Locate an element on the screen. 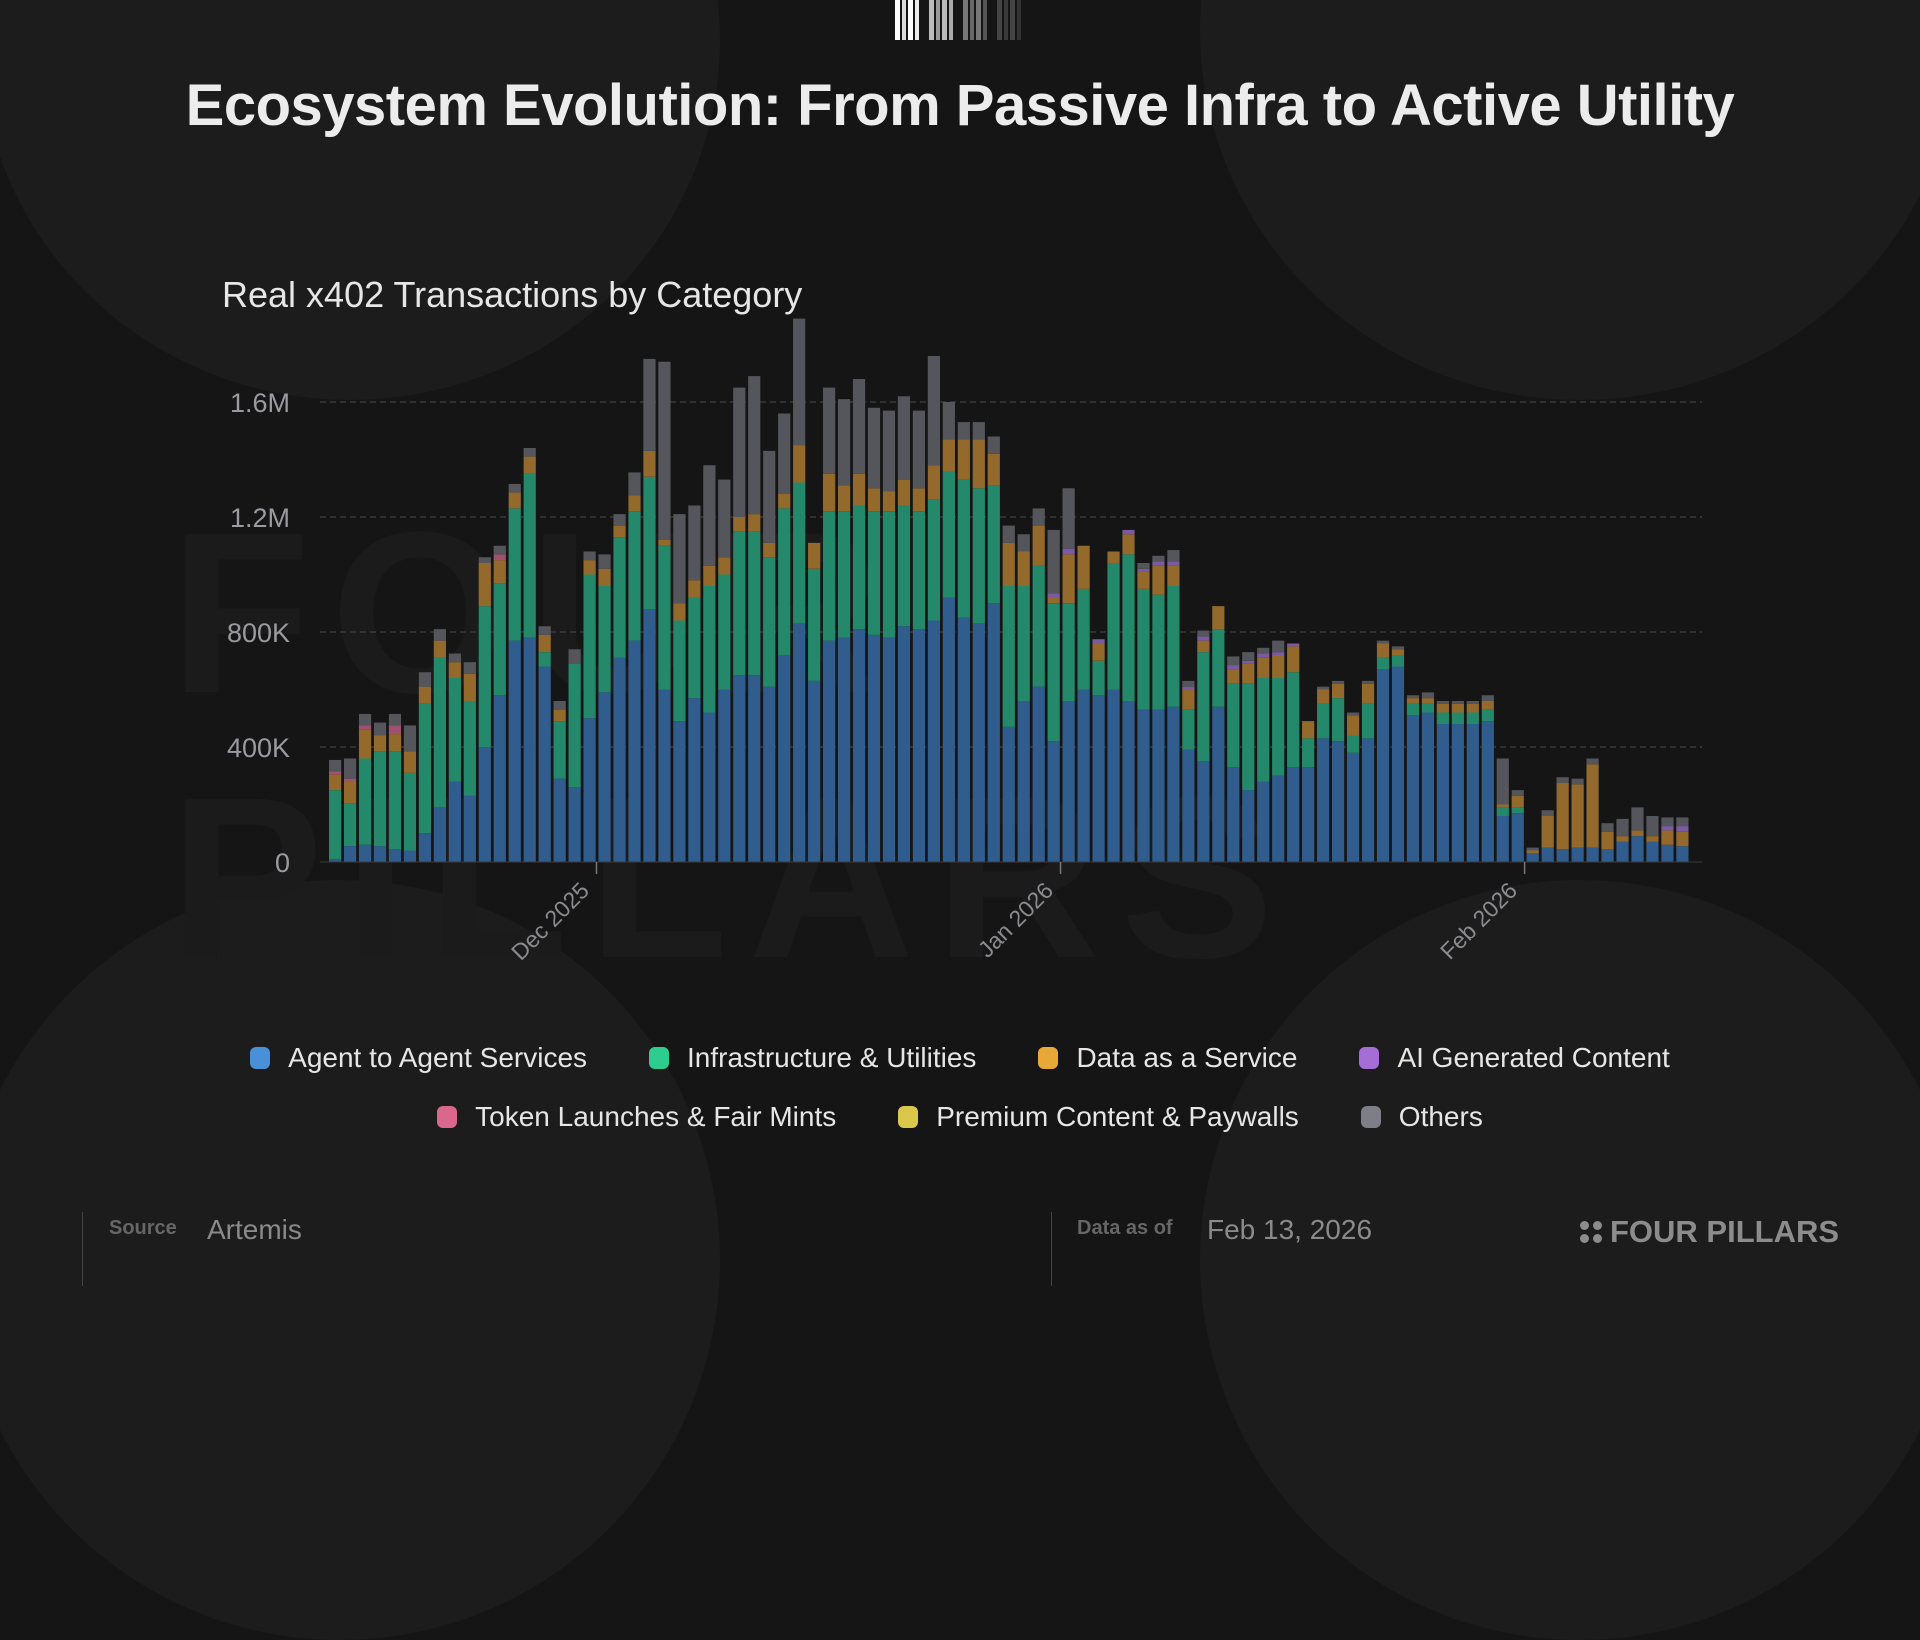 The height and width of the screenshot is (1640, 1920). source-section: Source Artemis is located at coordinates (532, 1249).